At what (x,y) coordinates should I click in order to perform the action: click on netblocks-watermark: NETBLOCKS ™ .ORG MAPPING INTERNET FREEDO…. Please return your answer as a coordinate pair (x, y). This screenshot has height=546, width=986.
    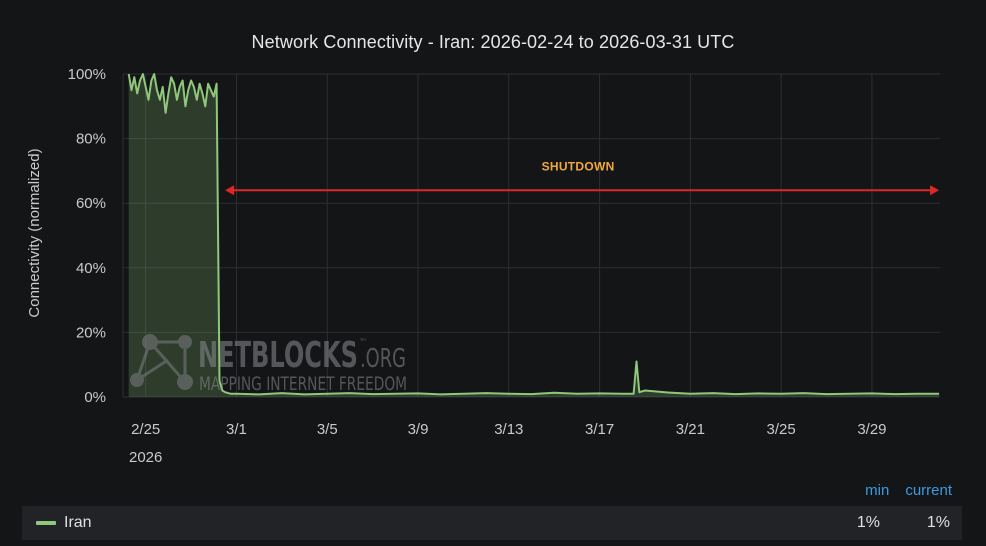
    Looking at the image, I should click on (268, 364).